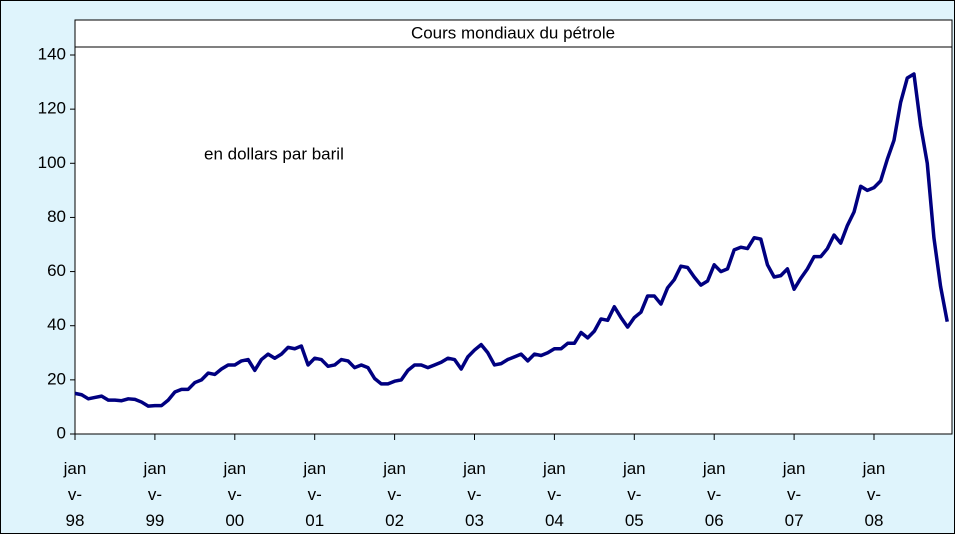 The image size is (955, 534). I want to click on y-tick-label: 140, so click(52, 53).